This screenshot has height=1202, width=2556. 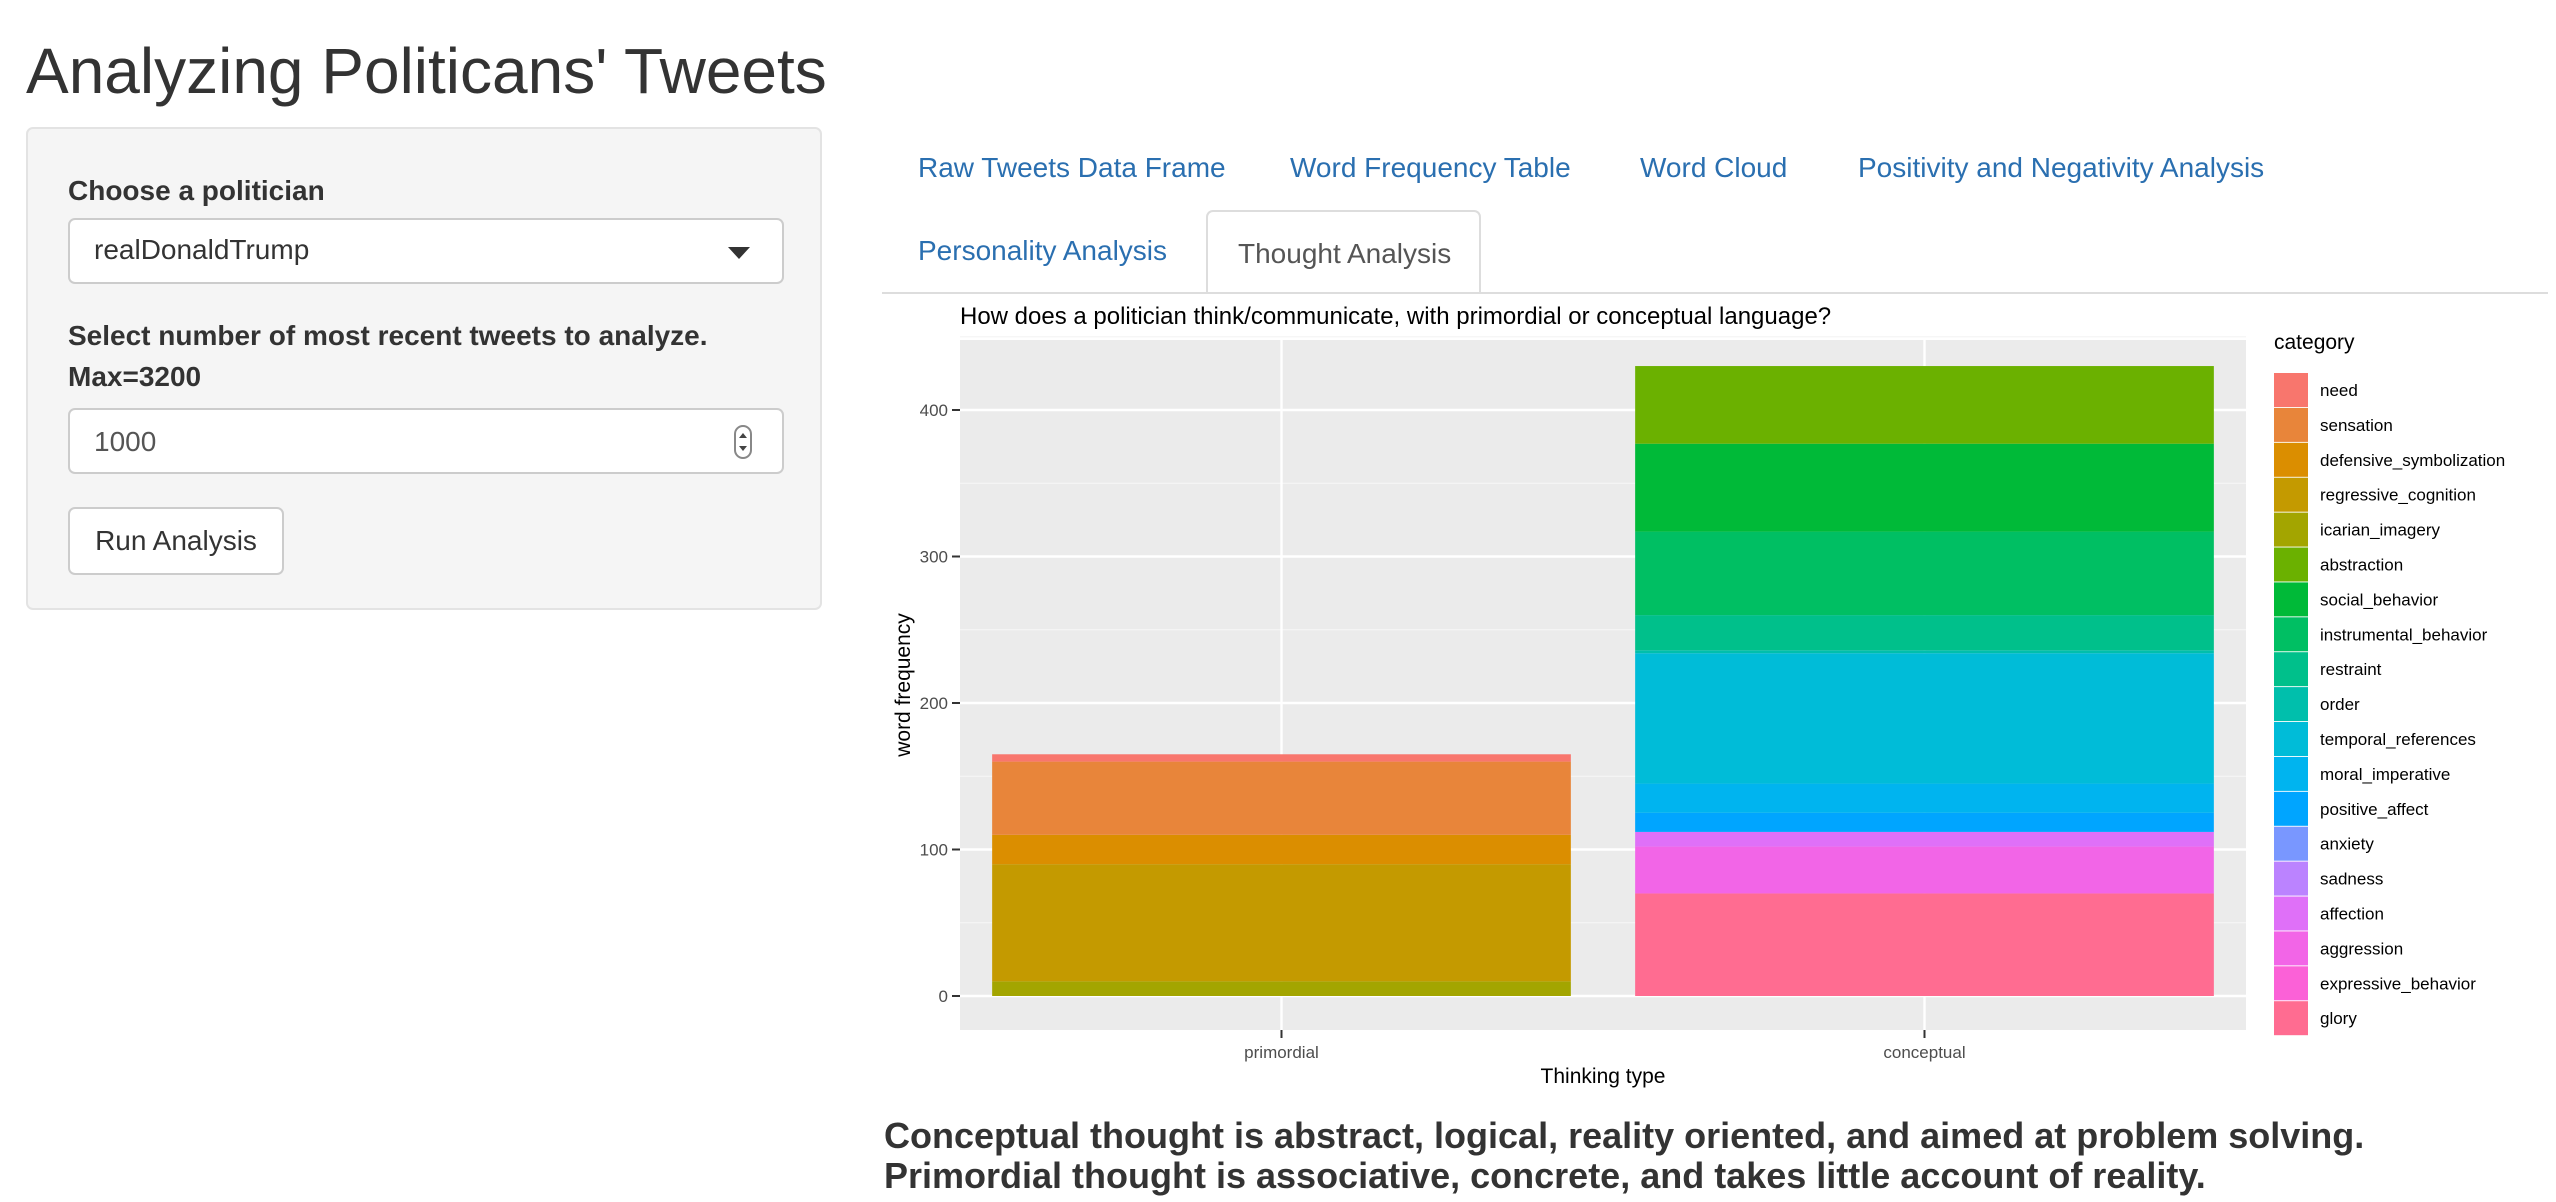 I want to click on legend-key-affection, so click(x=2291, y=913).